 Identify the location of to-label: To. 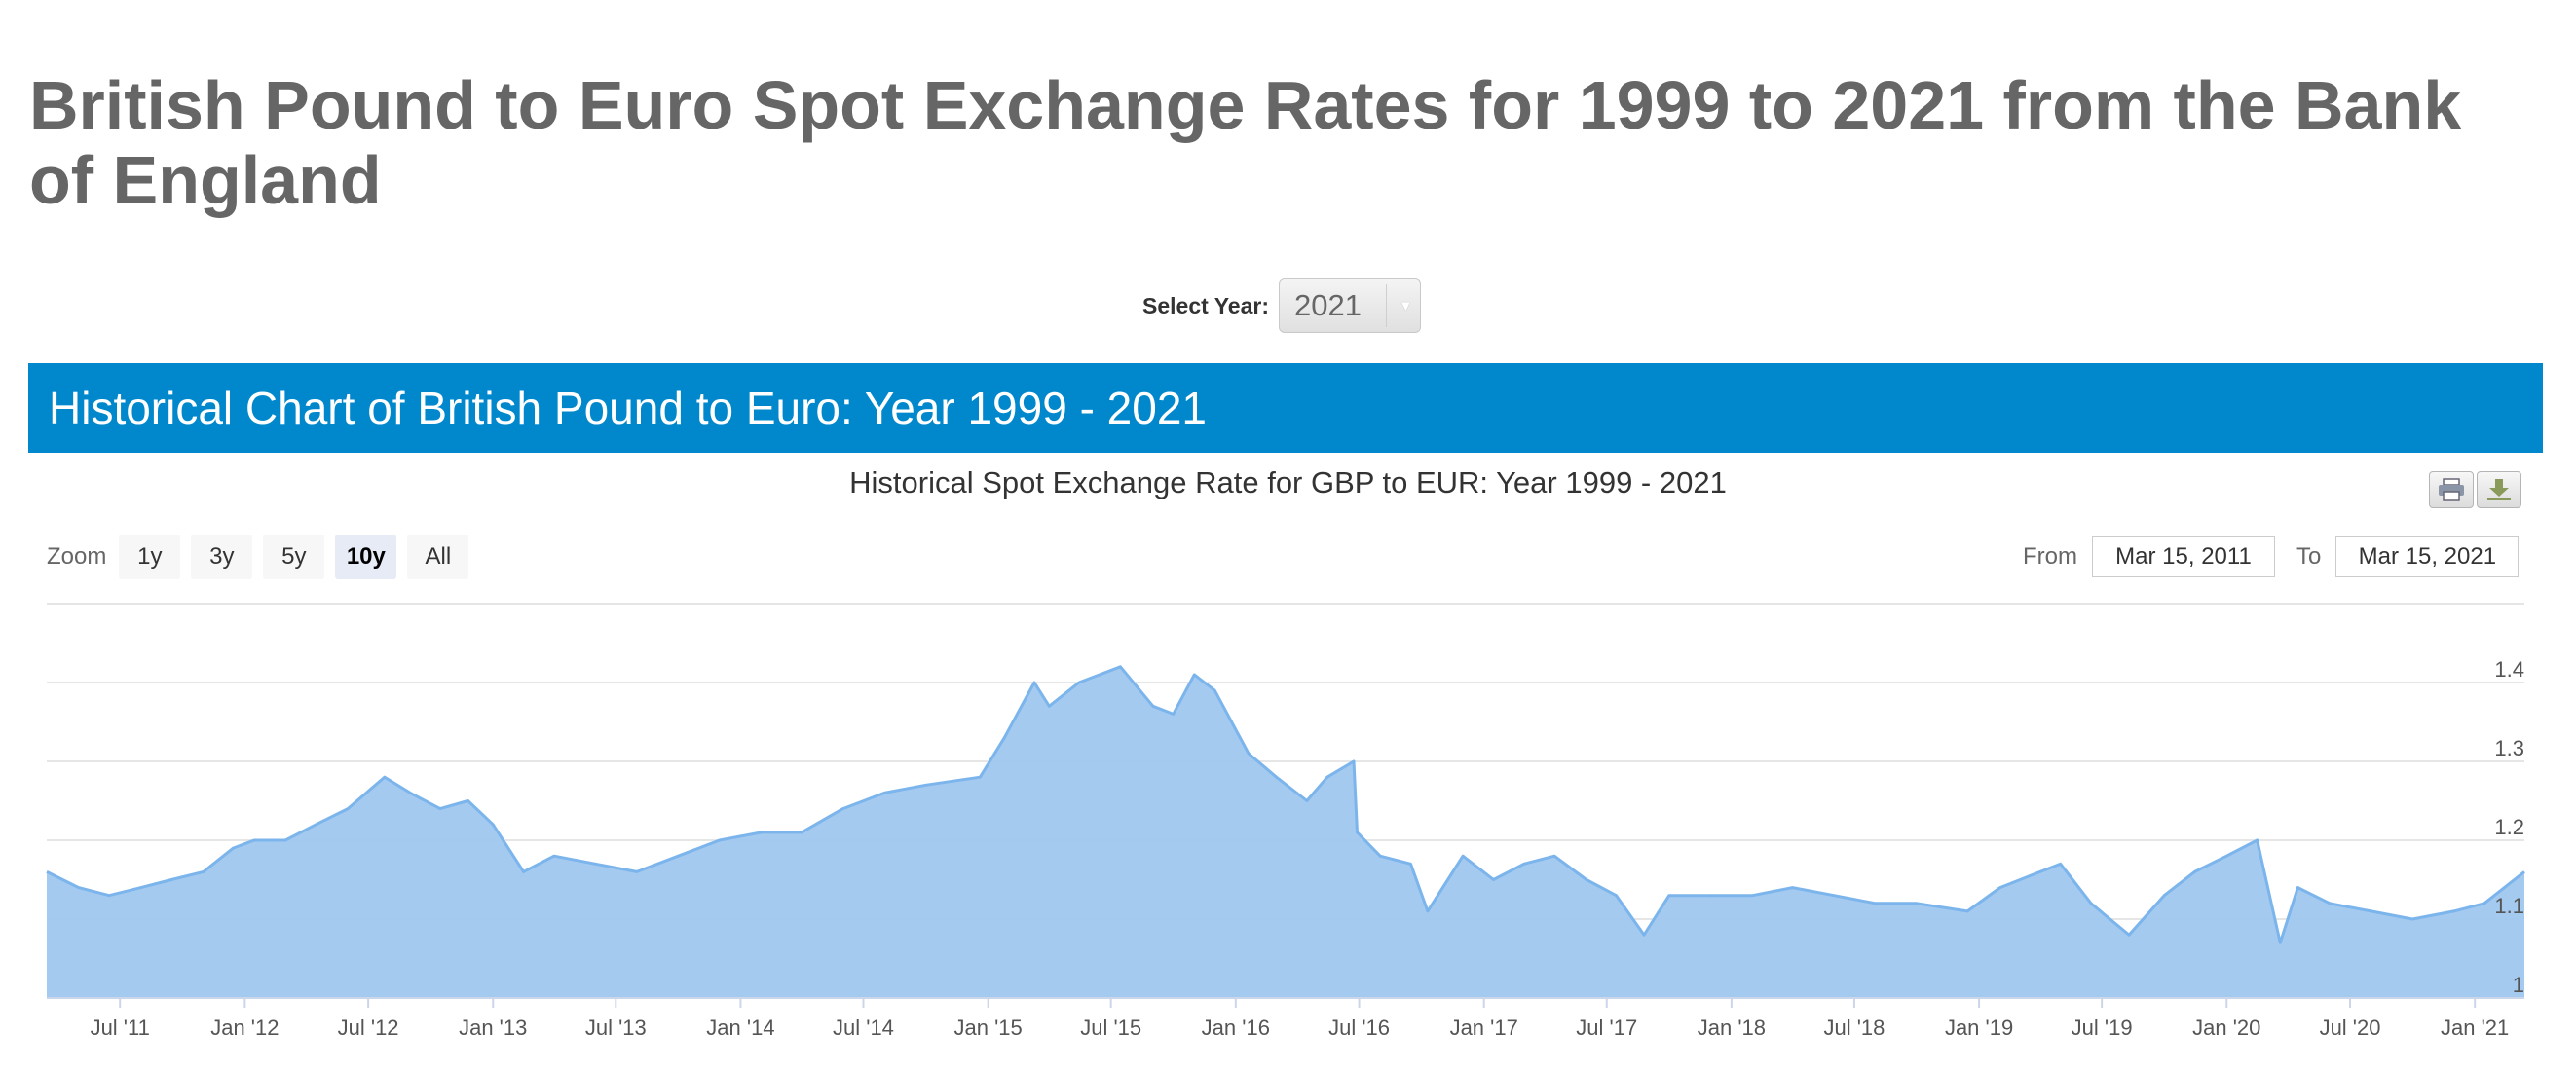
(2309, 556).